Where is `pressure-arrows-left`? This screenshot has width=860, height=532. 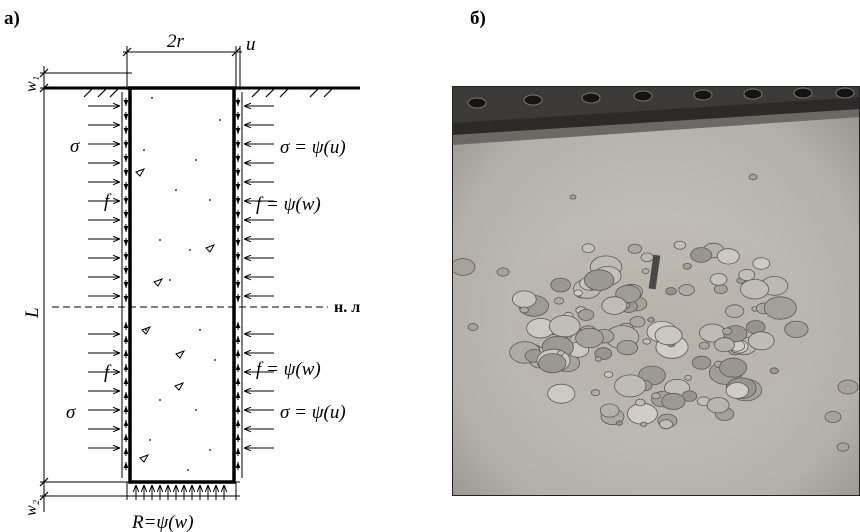 pressure-arrows-left is located at coordinates (104, 277).